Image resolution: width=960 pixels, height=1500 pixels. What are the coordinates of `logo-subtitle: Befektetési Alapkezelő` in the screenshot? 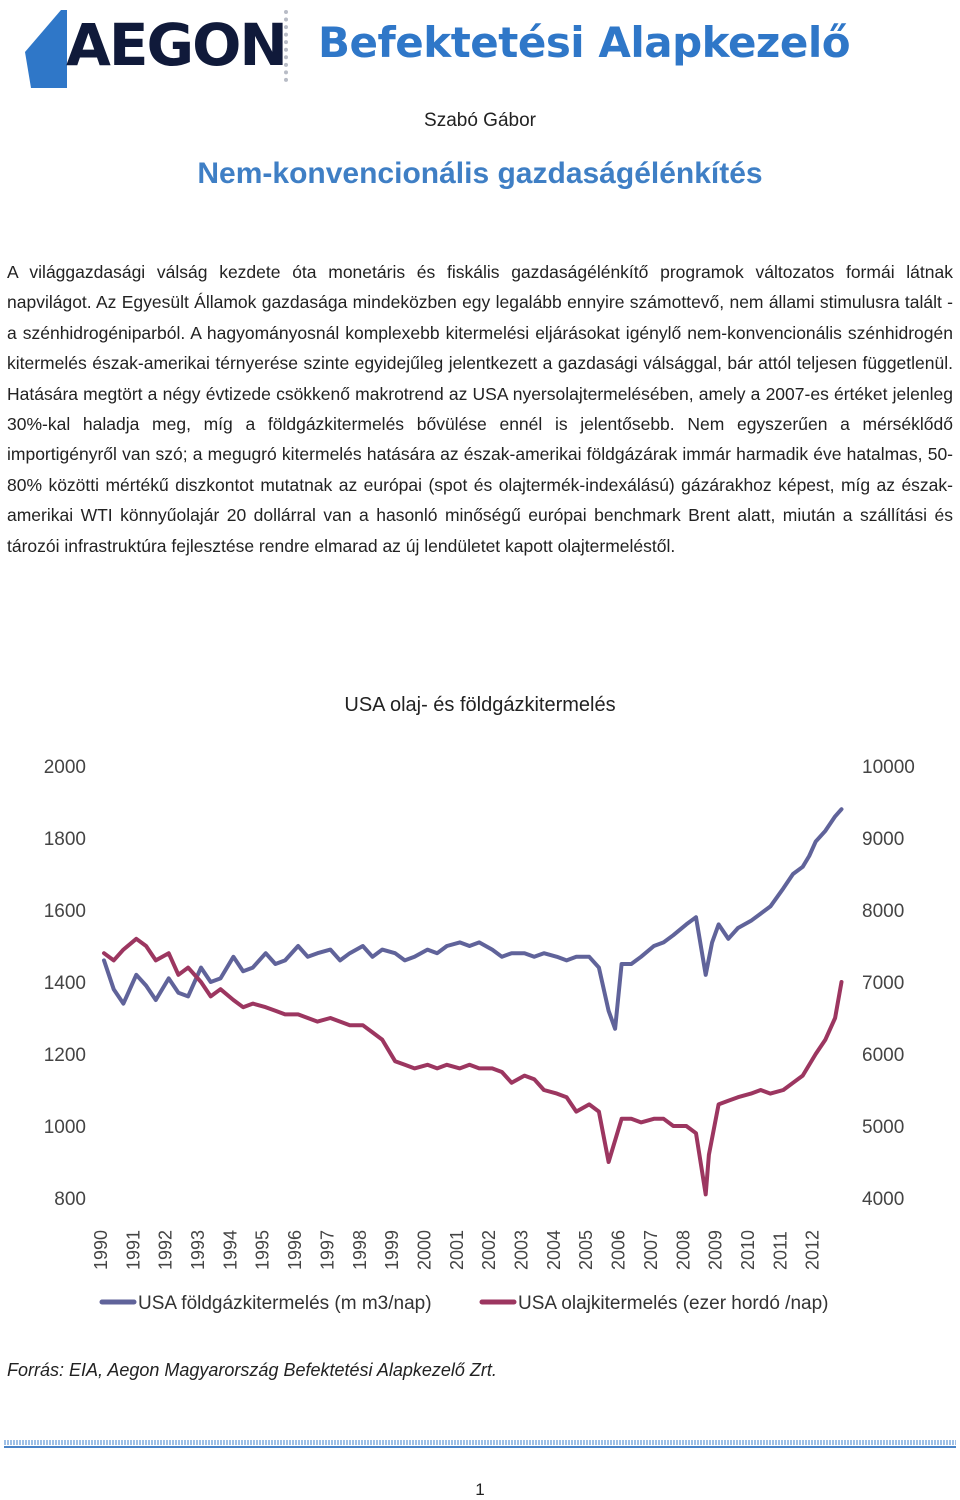 It's located at (584, 42).